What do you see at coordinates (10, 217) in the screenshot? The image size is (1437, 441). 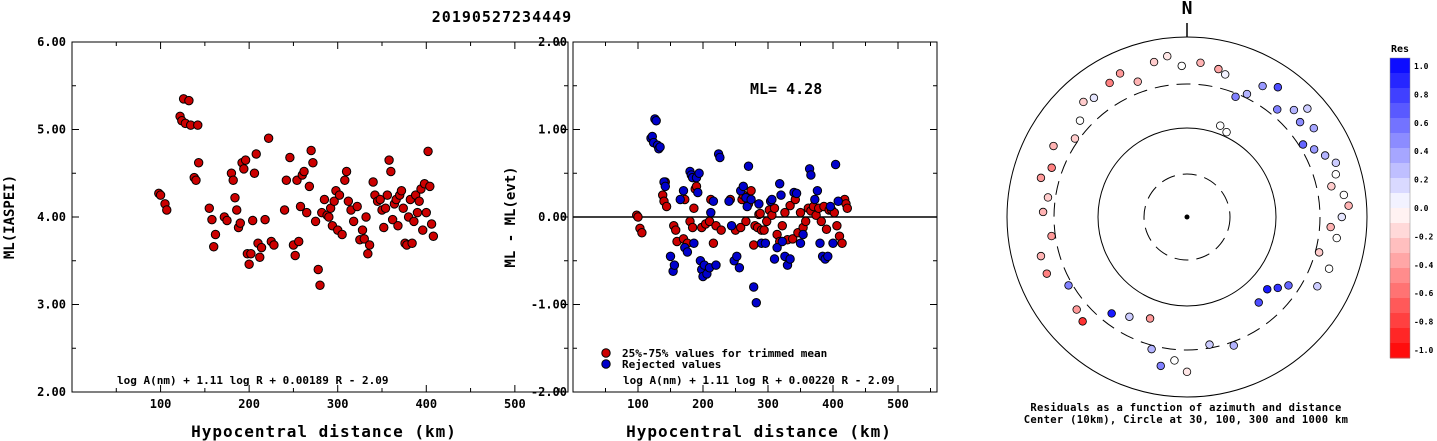 I see `left-y-axis-label: ML(IASPEI)` at bounding box center [10, 217].